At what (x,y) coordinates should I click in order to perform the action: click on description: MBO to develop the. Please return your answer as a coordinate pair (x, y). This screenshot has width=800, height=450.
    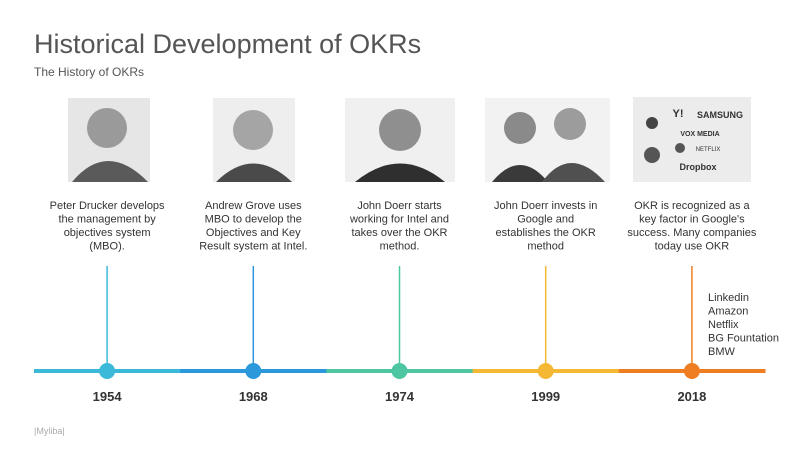
    Looking at the image, I should click on (253, 220).